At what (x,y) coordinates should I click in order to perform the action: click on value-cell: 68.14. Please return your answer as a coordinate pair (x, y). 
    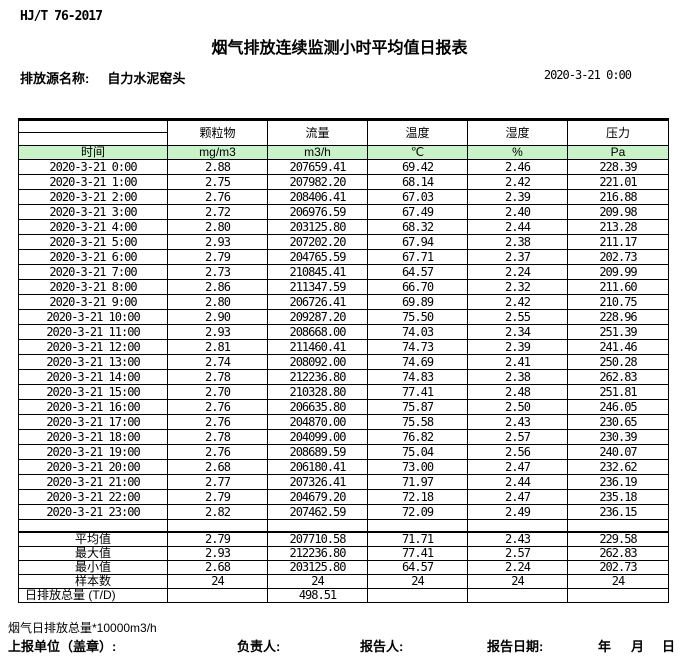
    Looking at the image, I should click on (417, 182).